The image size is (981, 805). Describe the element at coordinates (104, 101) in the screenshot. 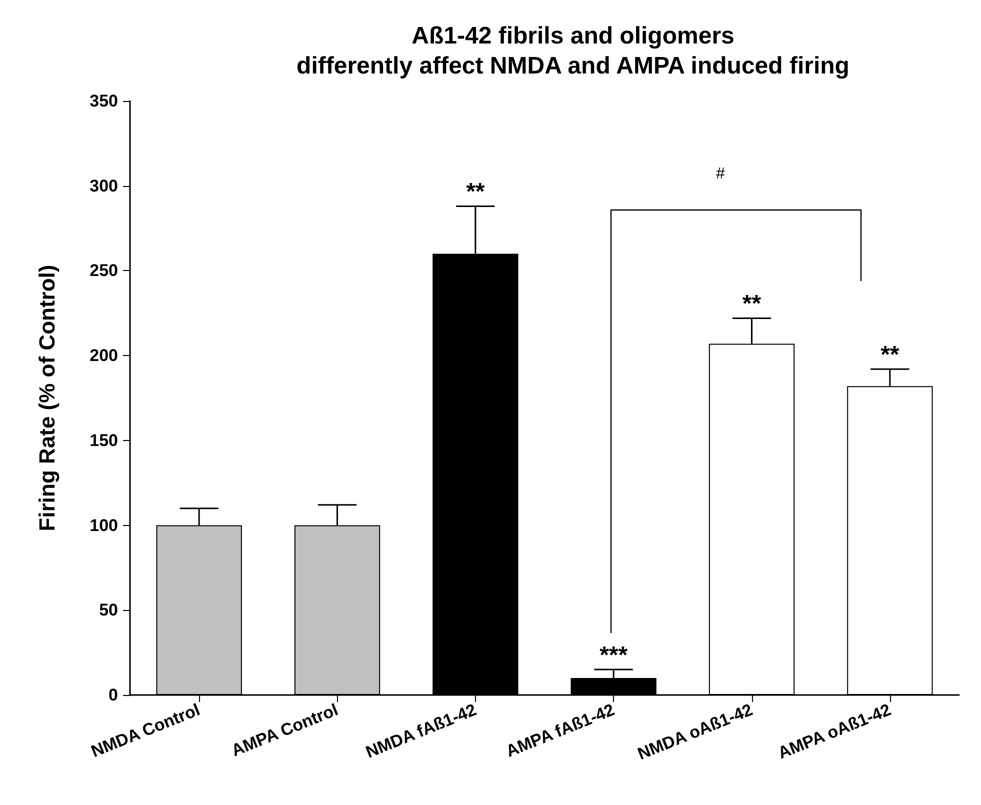

I see `y-tick-label: 350` at that location.